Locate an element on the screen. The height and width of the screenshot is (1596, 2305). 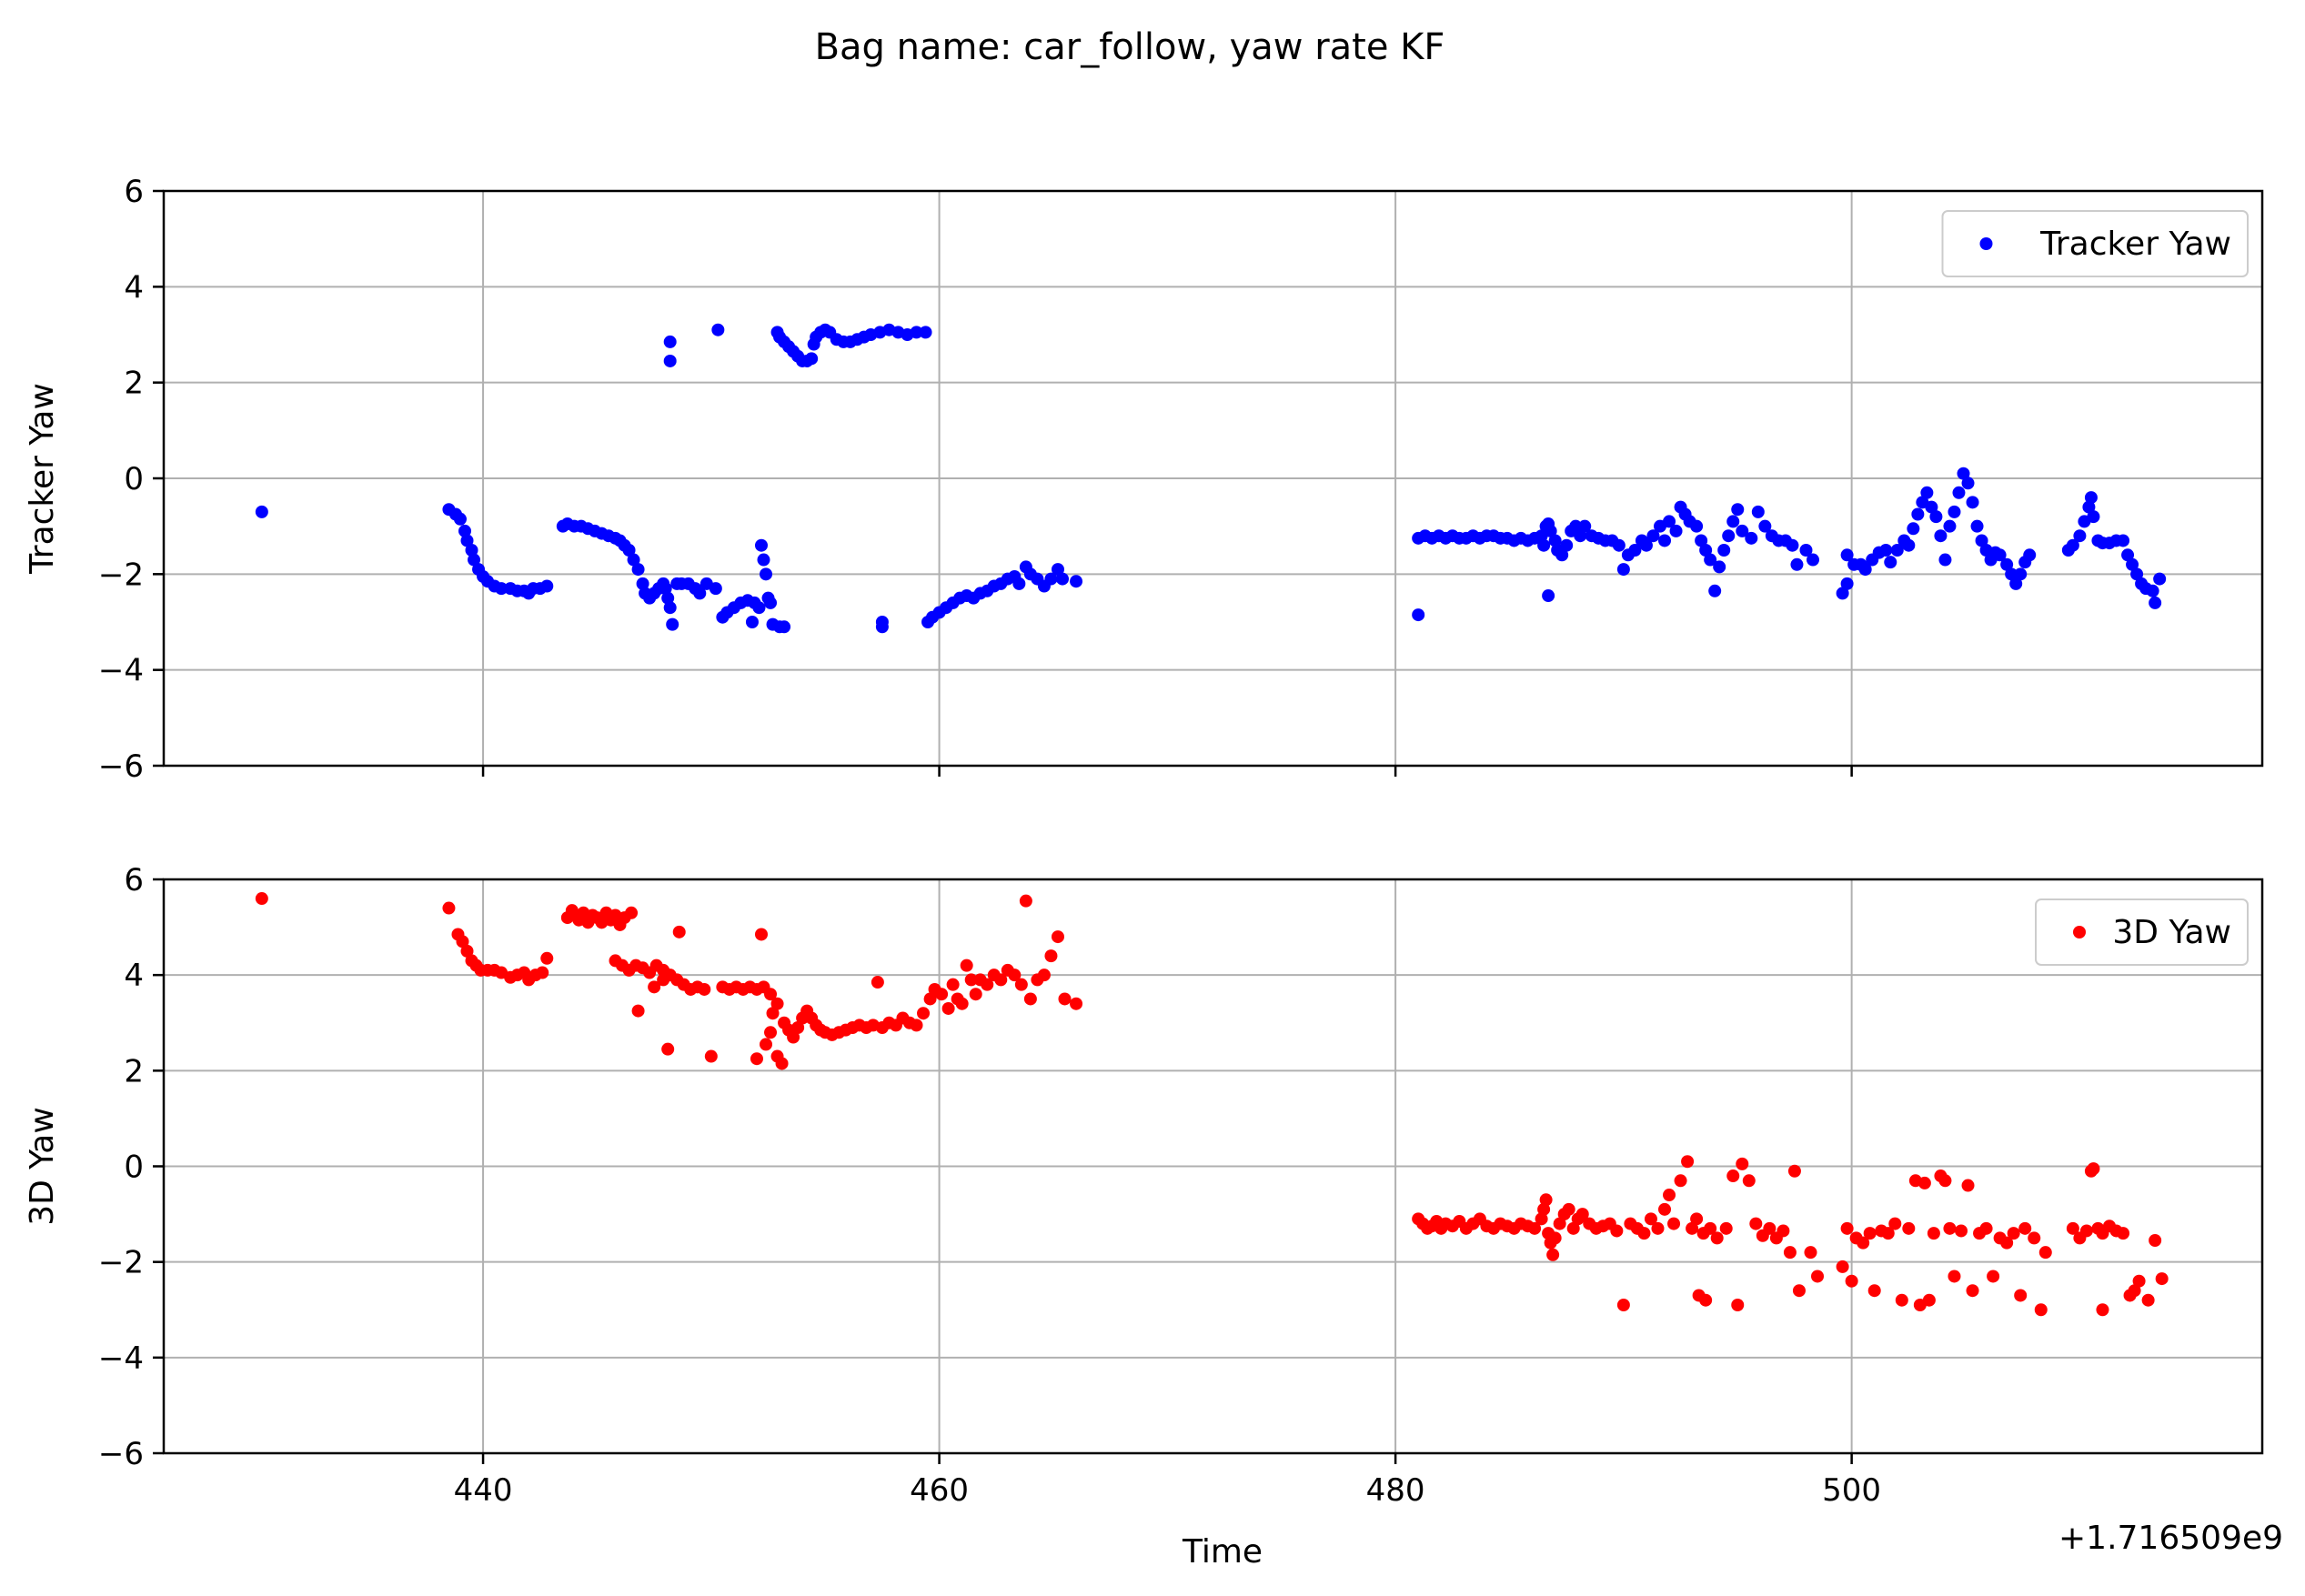
legend-label: Tracker Yaw is located at coordinates (2135, 244).